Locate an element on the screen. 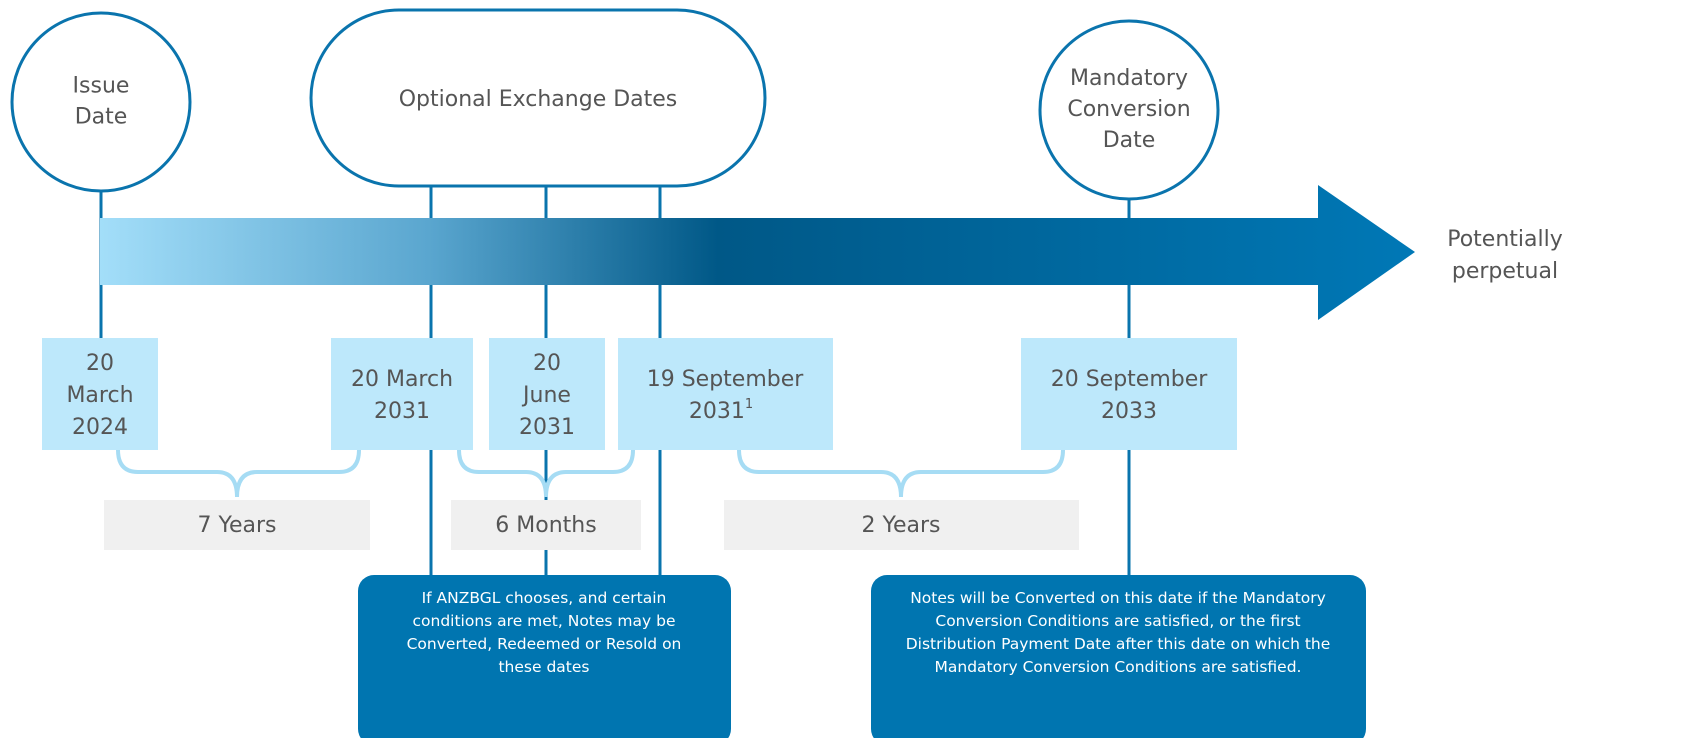 This screenshot has width=1698, height=738. note-text: these dates is located at coordinates (543, 667).